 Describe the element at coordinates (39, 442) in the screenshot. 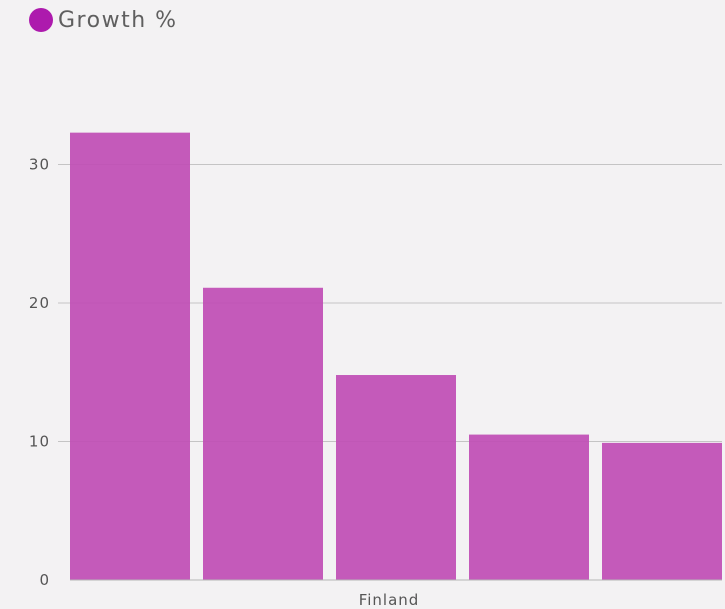

I see `y-tick-label: 10` at that location.